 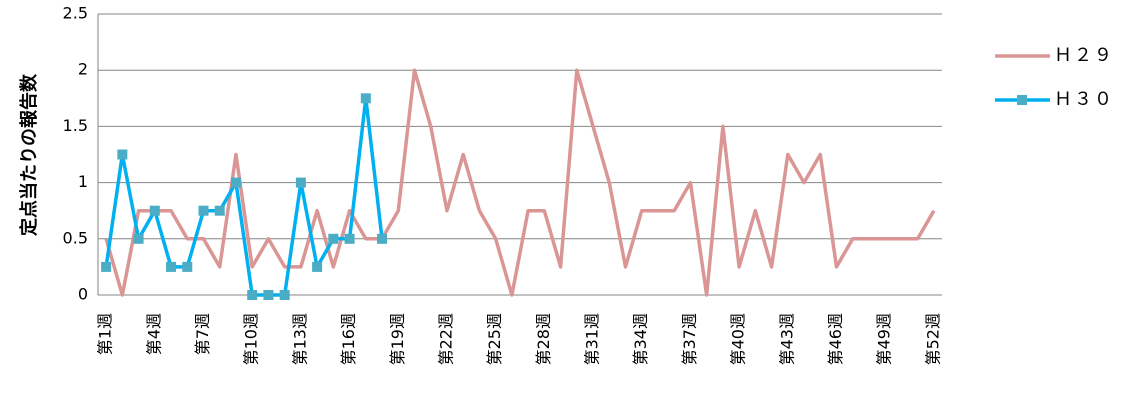 I want to click on y-tick-label: 0.5, so click(x=75, y=237).